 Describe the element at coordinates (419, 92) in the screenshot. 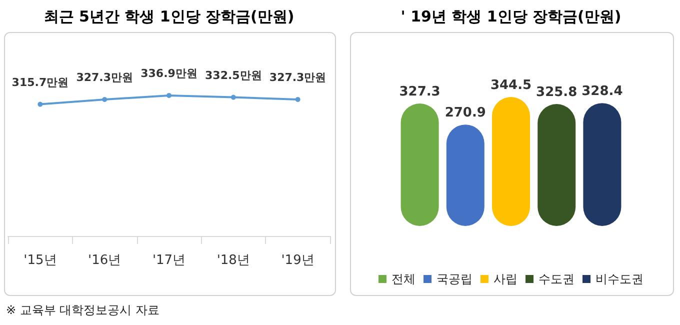

I see `data-label: 327.3` at that location.